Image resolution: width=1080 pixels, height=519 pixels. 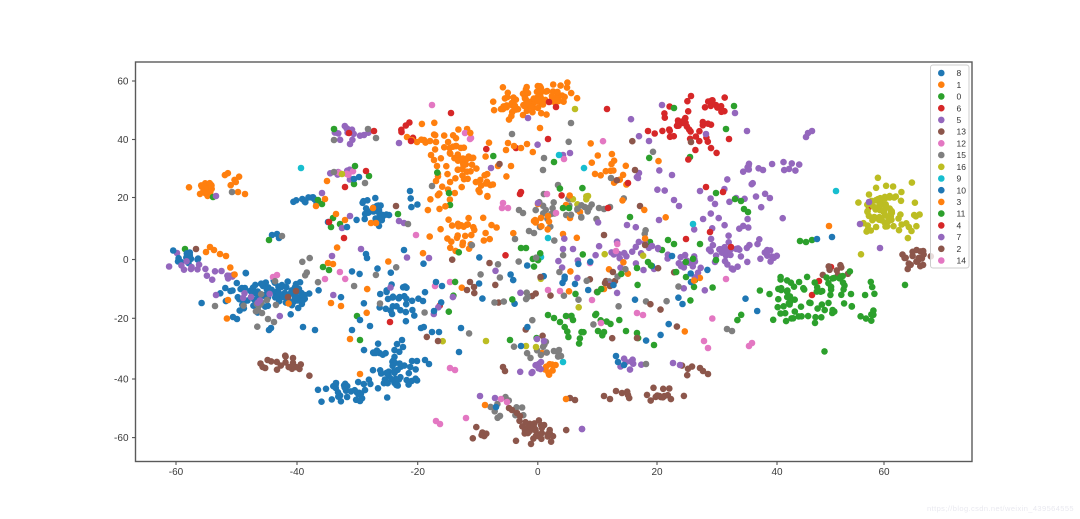 I want to click on svg-text: 10, so click(x=962, y=190).